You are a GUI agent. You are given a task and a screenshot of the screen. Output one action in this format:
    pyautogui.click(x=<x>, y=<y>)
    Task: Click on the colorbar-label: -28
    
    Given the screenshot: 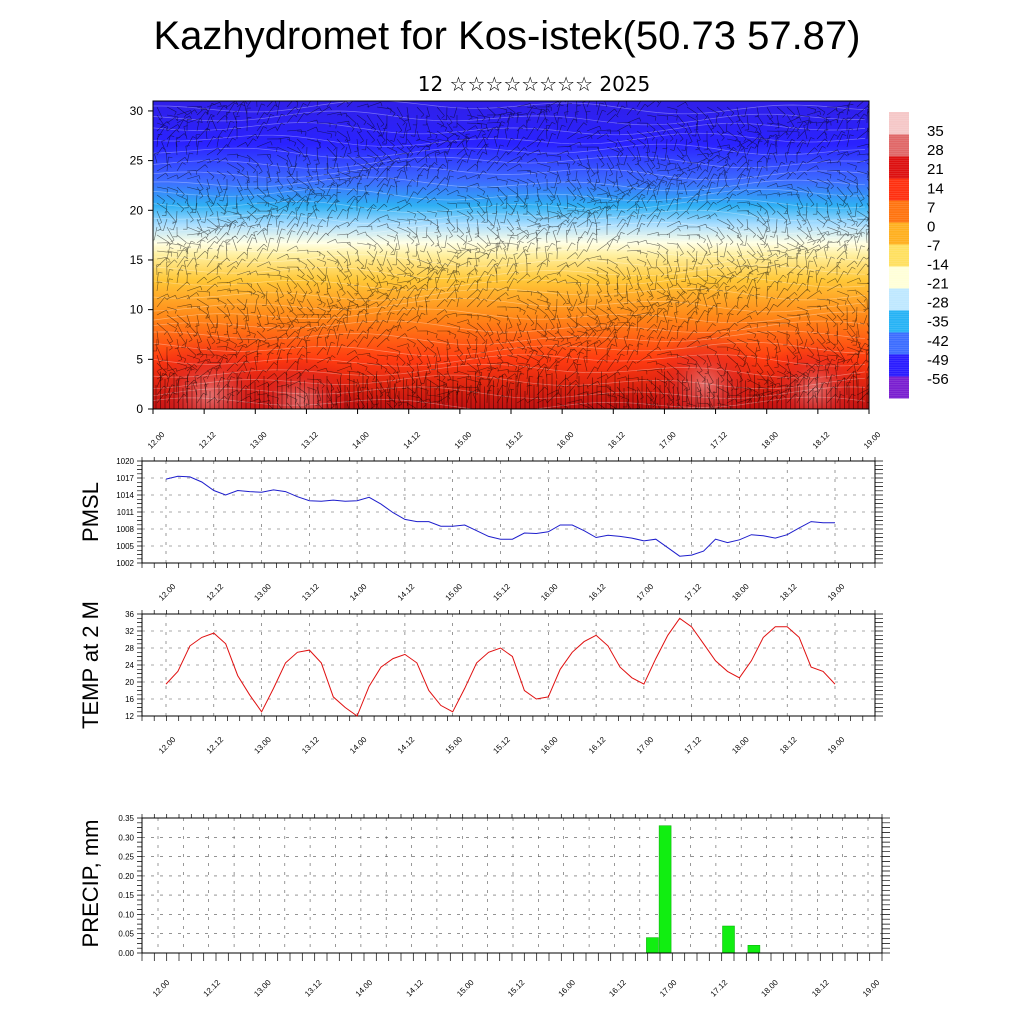 What is the action you would take?
    pyautogui.click(x=938, y=303)
    